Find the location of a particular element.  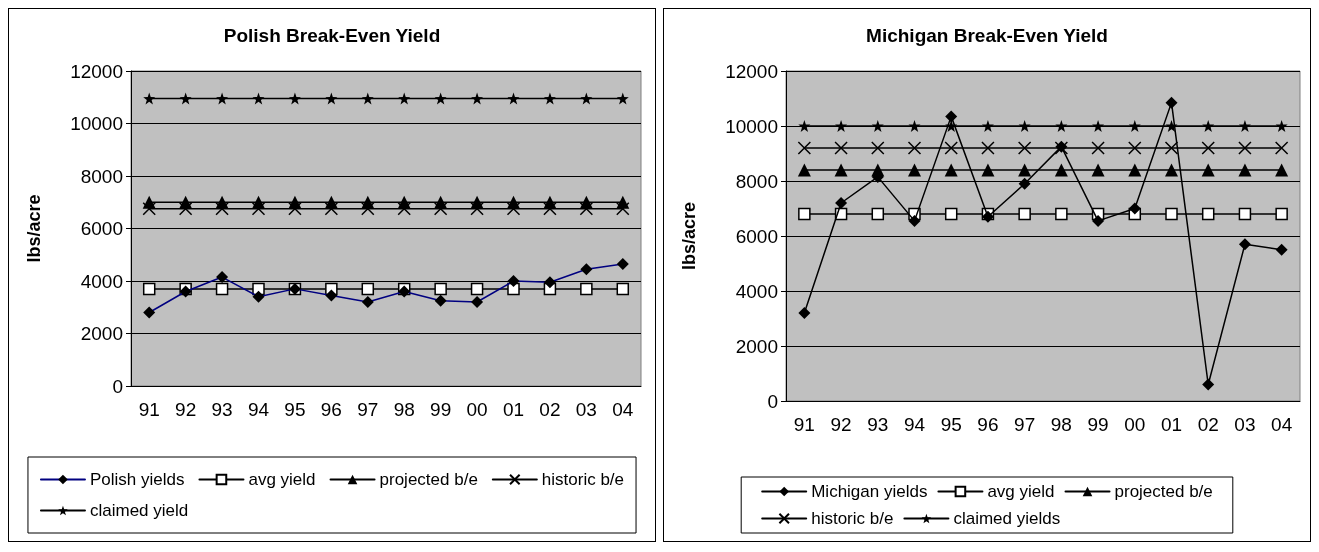

legend-label: Polish yields is located at coordinates (137, 479).